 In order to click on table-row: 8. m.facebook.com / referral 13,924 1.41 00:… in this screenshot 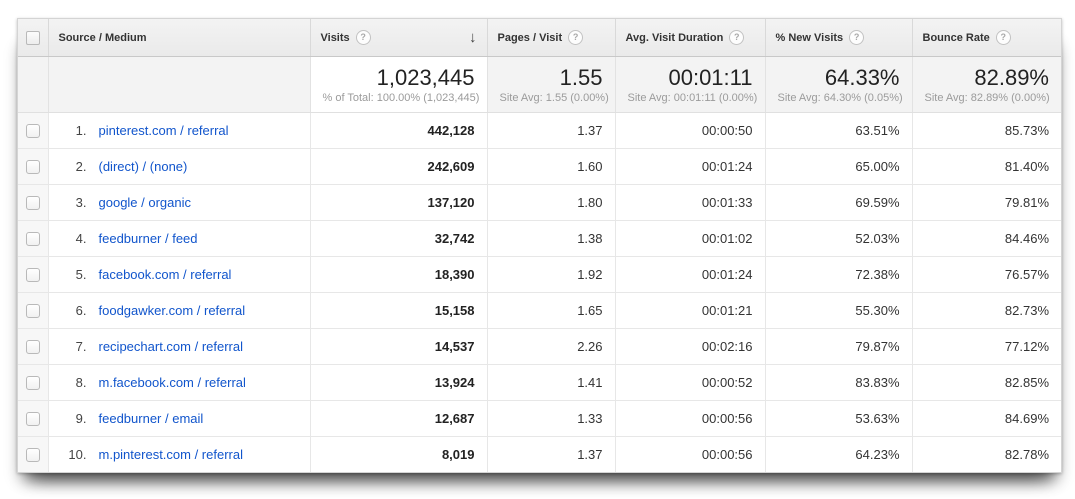, I will do `click(539, 382)`.